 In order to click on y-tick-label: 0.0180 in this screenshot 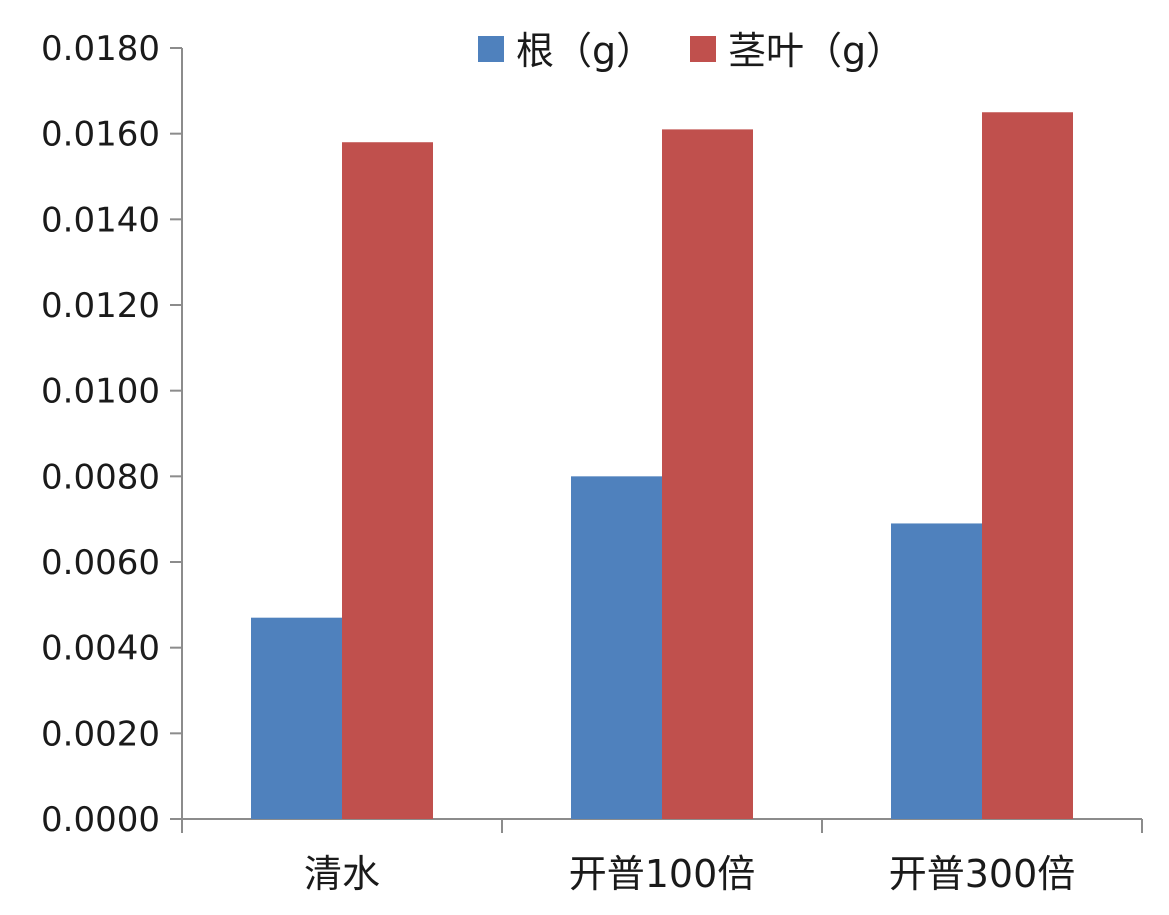, I will do `click(100, 49)`.